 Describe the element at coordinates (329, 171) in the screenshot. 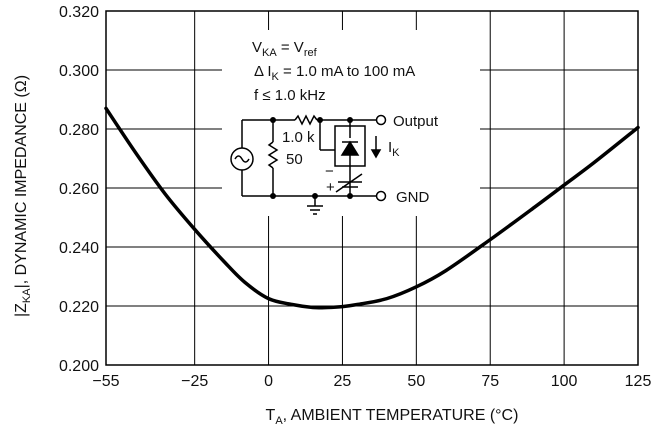

I see `minus-sign: −` at that location.